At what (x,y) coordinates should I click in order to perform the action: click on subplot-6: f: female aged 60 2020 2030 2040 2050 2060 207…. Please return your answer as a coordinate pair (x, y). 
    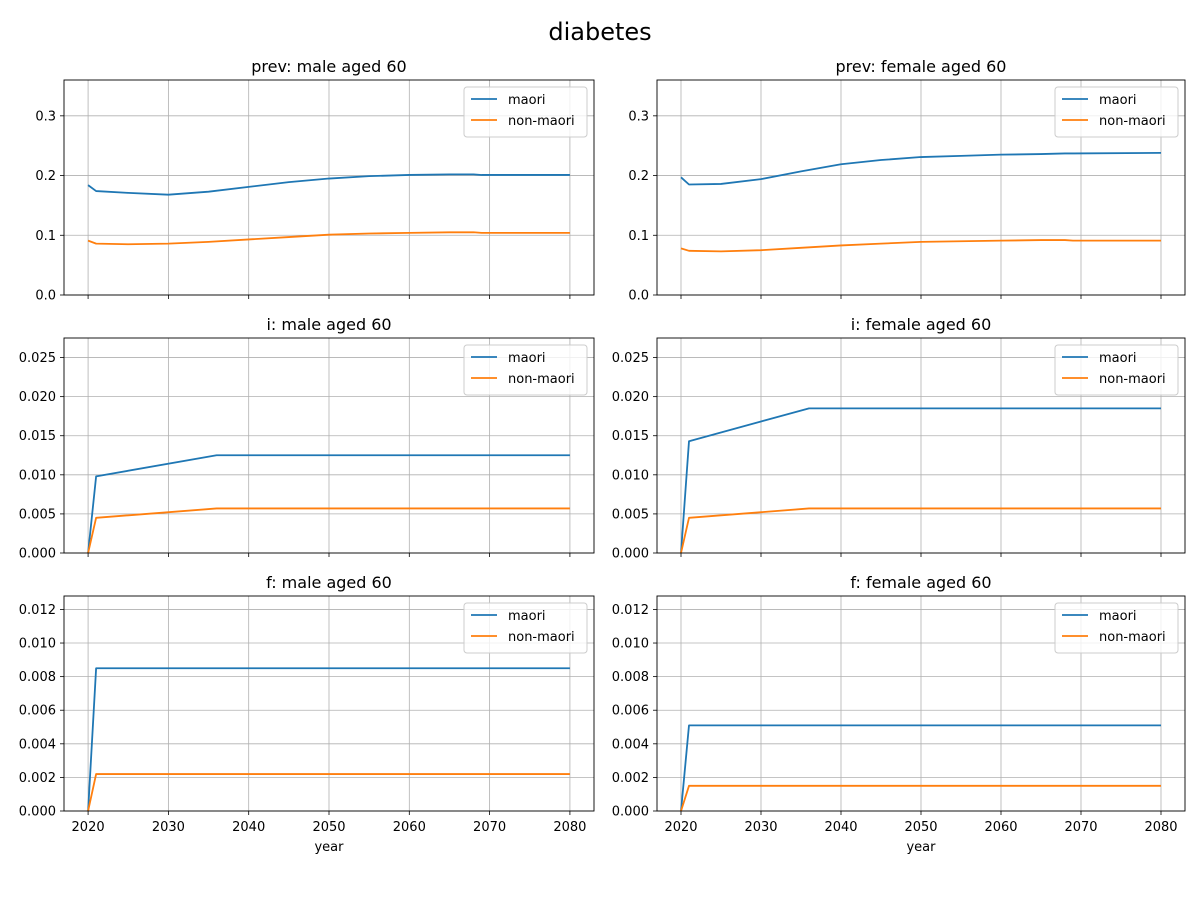
    Looking at the image, I should click on (899, 714).